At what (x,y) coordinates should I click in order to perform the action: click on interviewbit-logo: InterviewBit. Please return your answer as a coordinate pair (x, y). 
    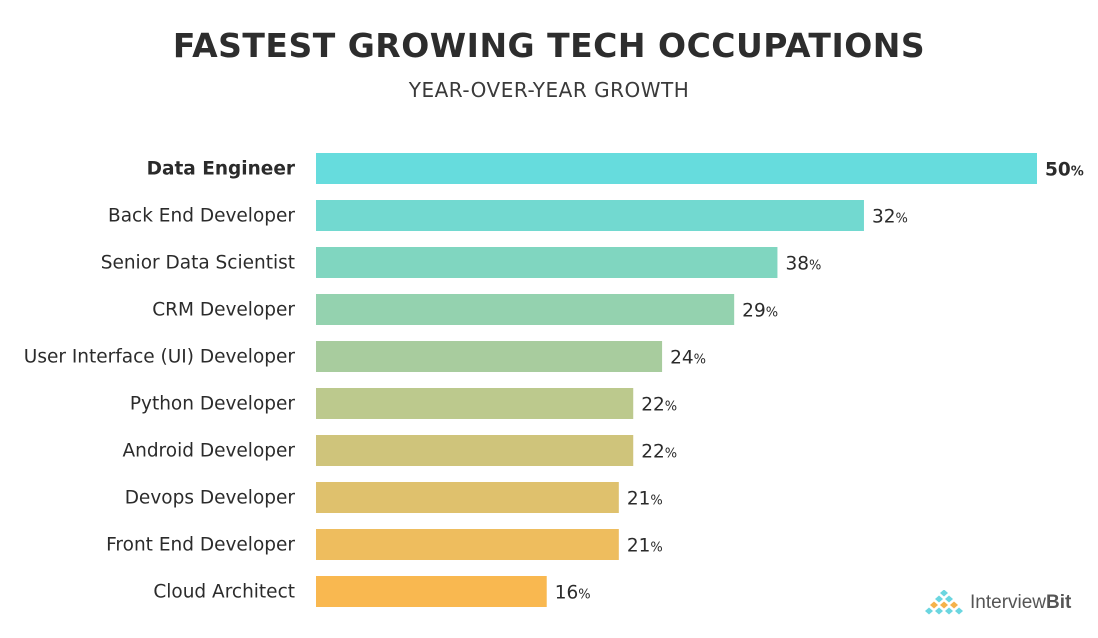
    Looking at the image, I should click on (996, 603).